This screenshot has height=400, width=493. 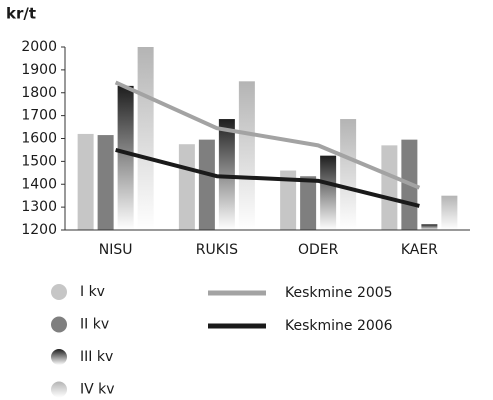 I want to click on y-tick-label: 1400, so click(x=39, y=184).